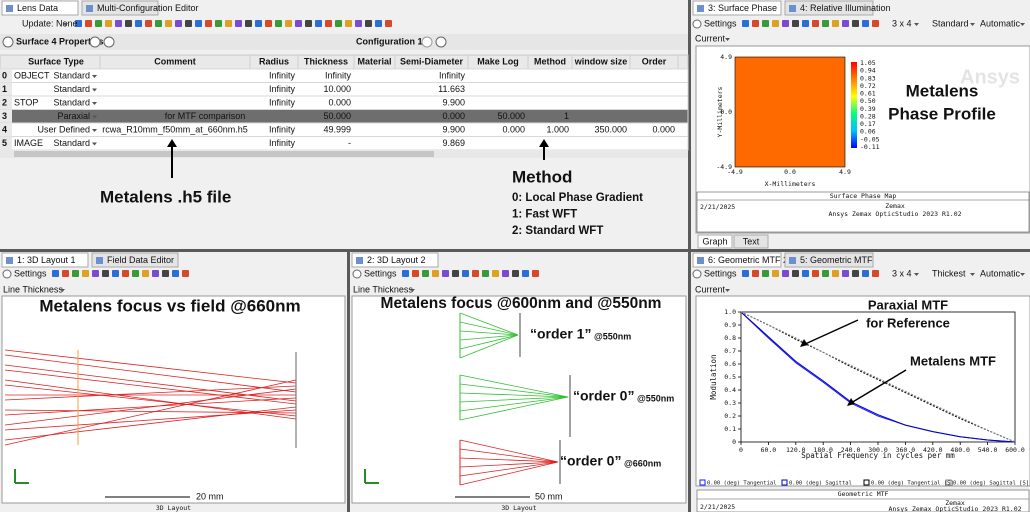 The image size is (1030, 512). I want to click on display-mode: Thickest, so click(949, 273).